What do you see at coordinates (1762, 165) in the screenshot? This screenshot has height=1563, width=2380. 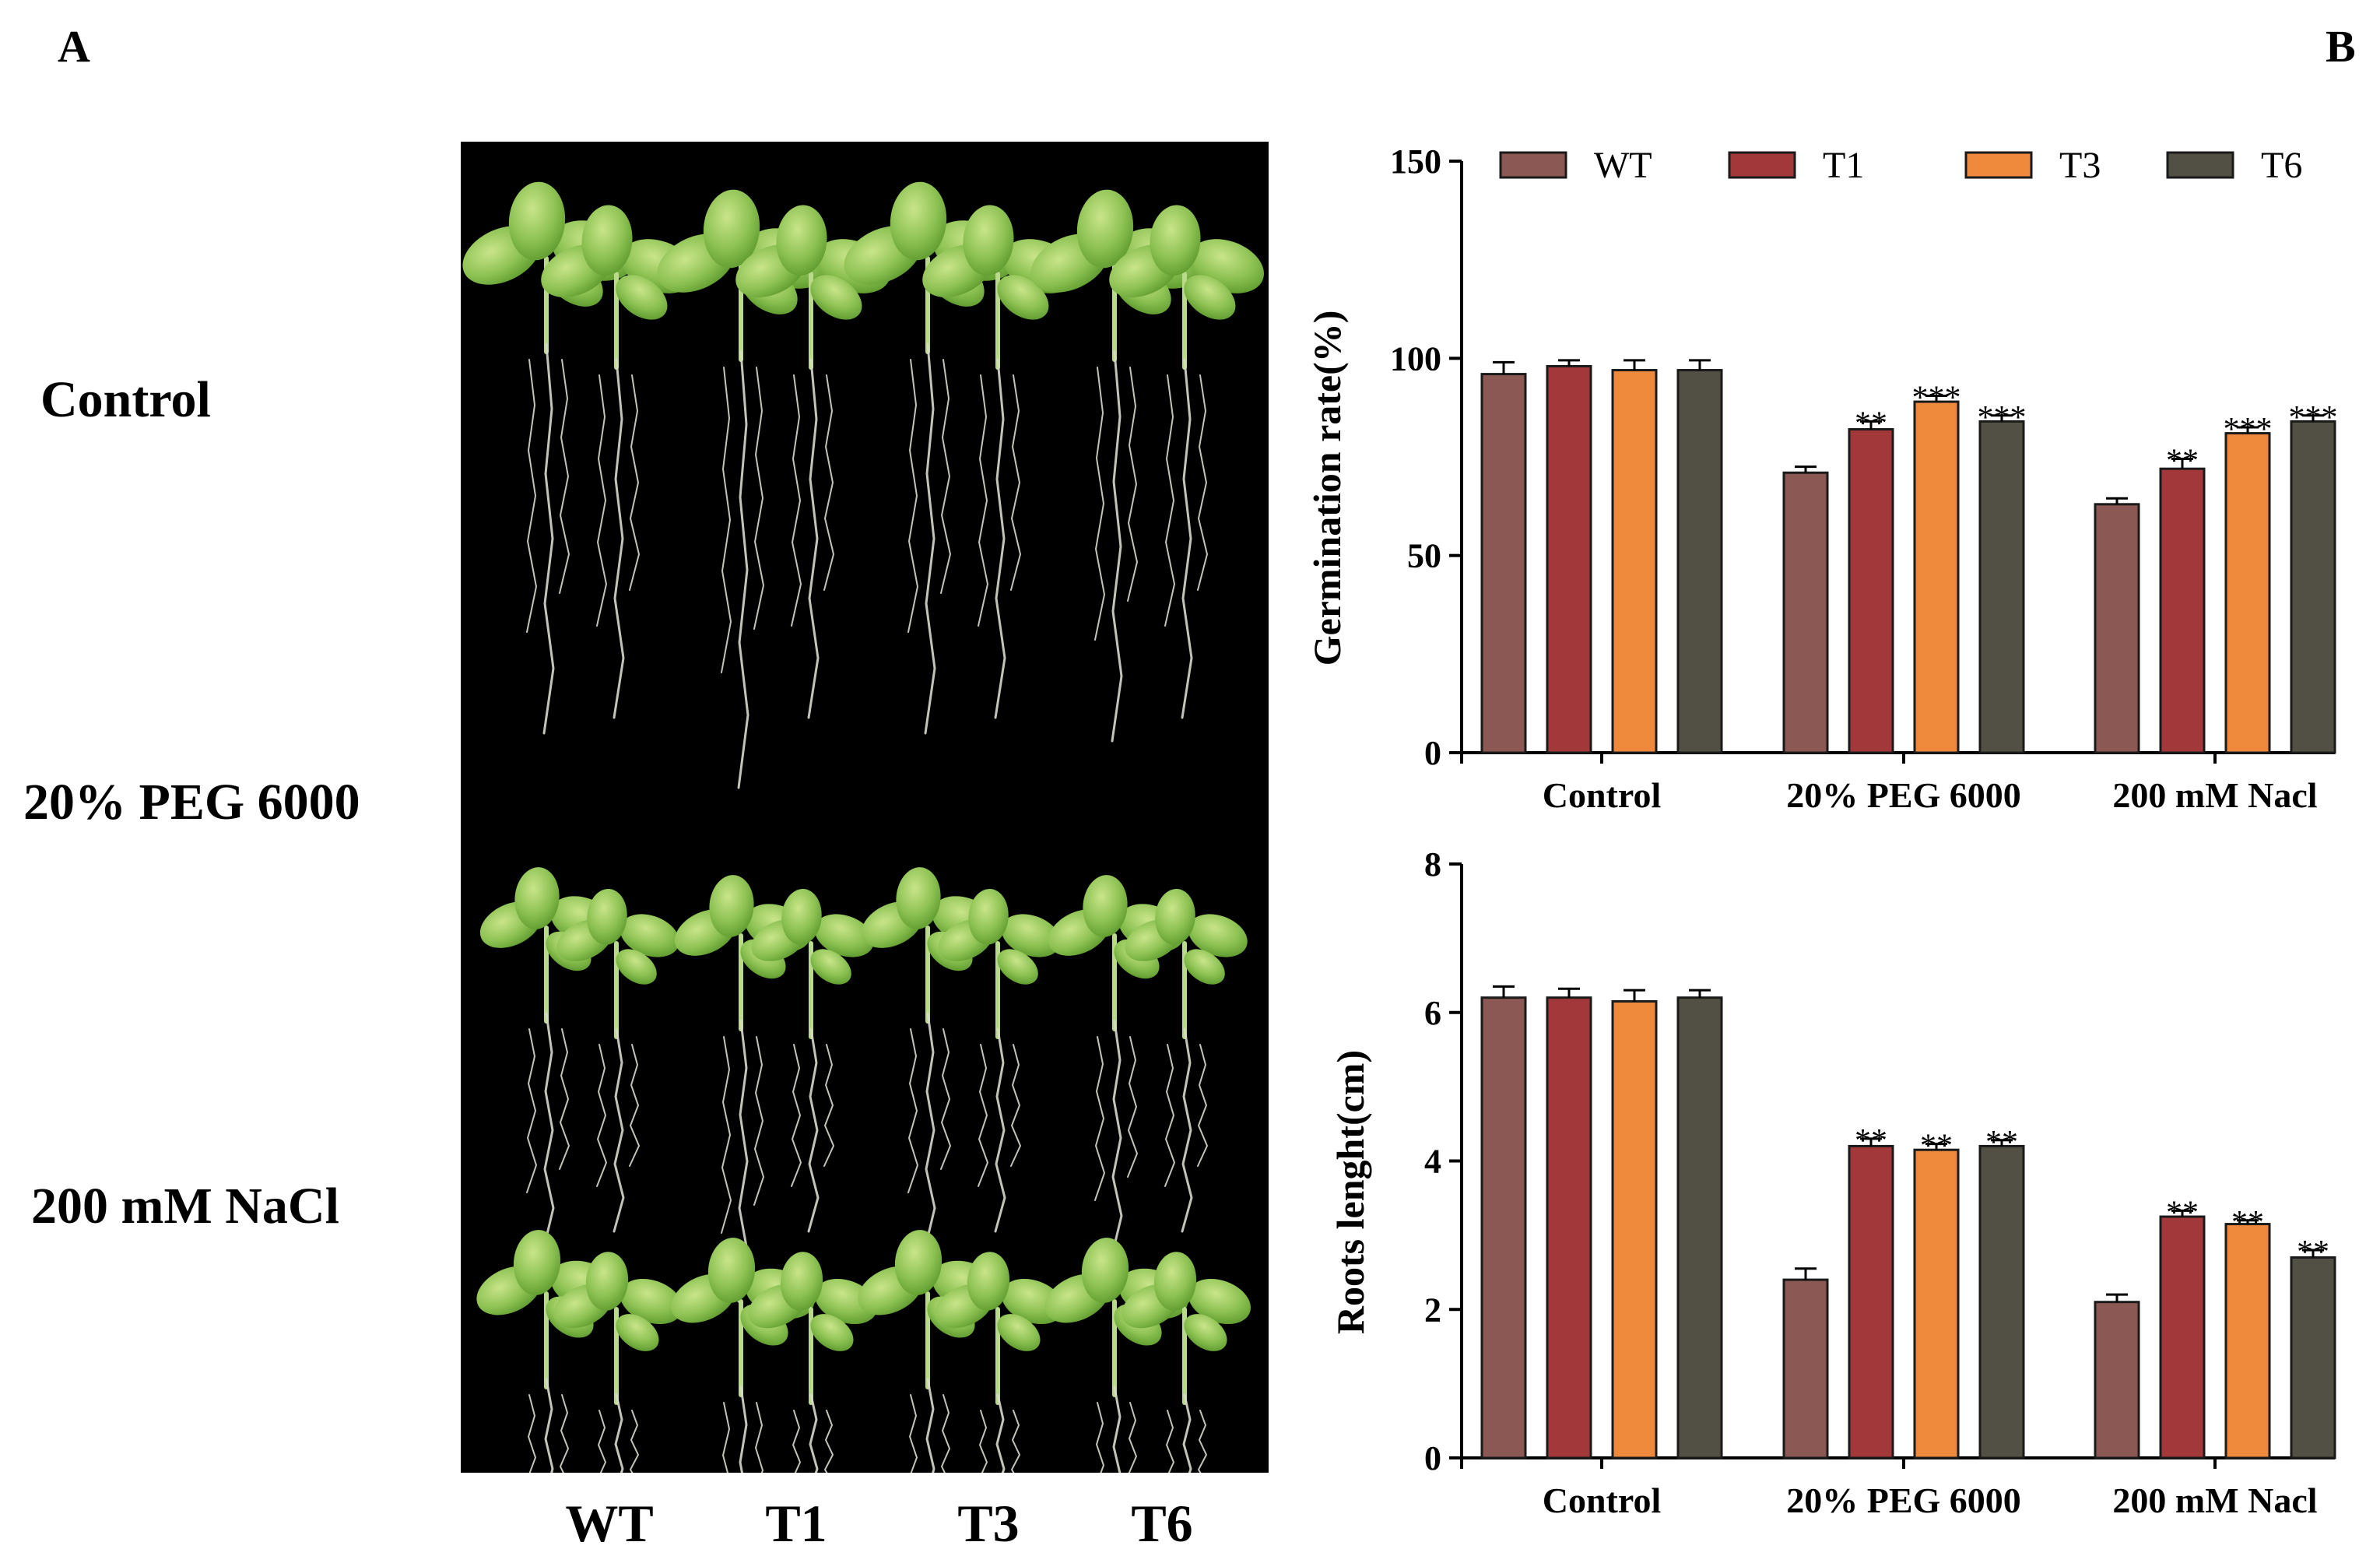 I see `legend-swatch-T1` at bounding box center [1762, 165].